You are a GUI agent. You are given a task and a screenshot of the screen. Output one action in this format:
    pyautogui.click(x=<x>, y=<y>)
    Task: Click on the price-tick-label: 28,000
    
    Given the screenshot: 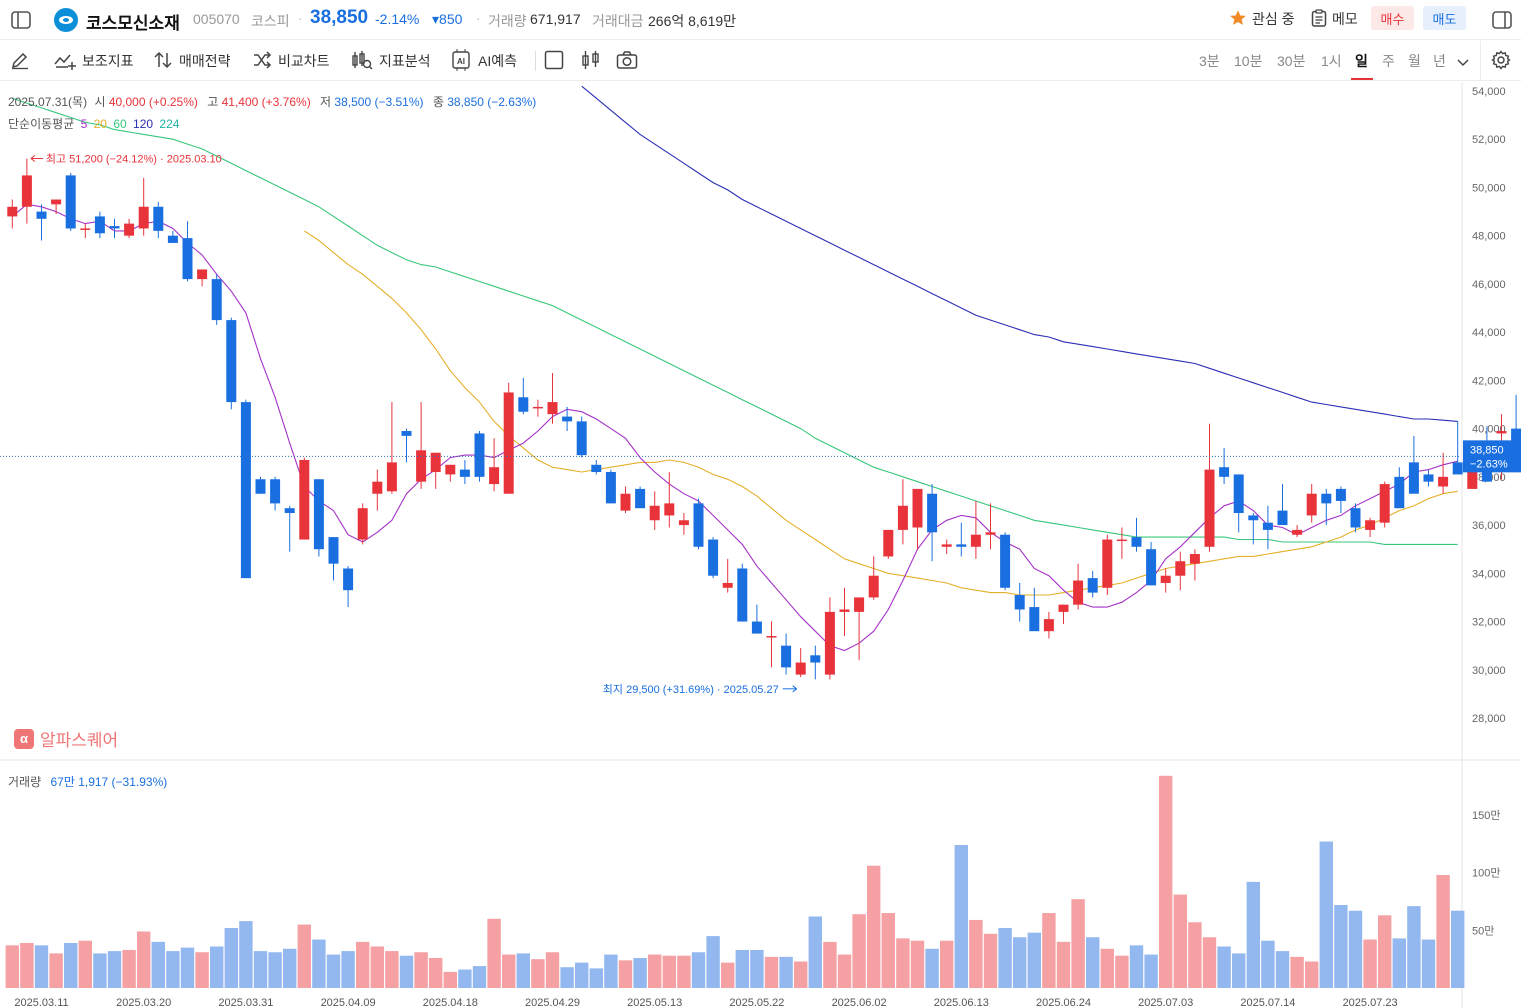 What is the action you would take?
    pyautogui.click(x=1489, y=719)
    